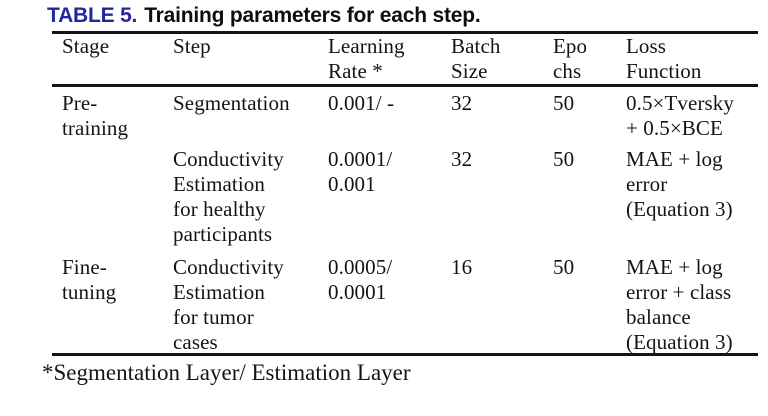 The height and width of the screenshot is (416, 768). I want to click on table-header-rule, so click(405, 85).